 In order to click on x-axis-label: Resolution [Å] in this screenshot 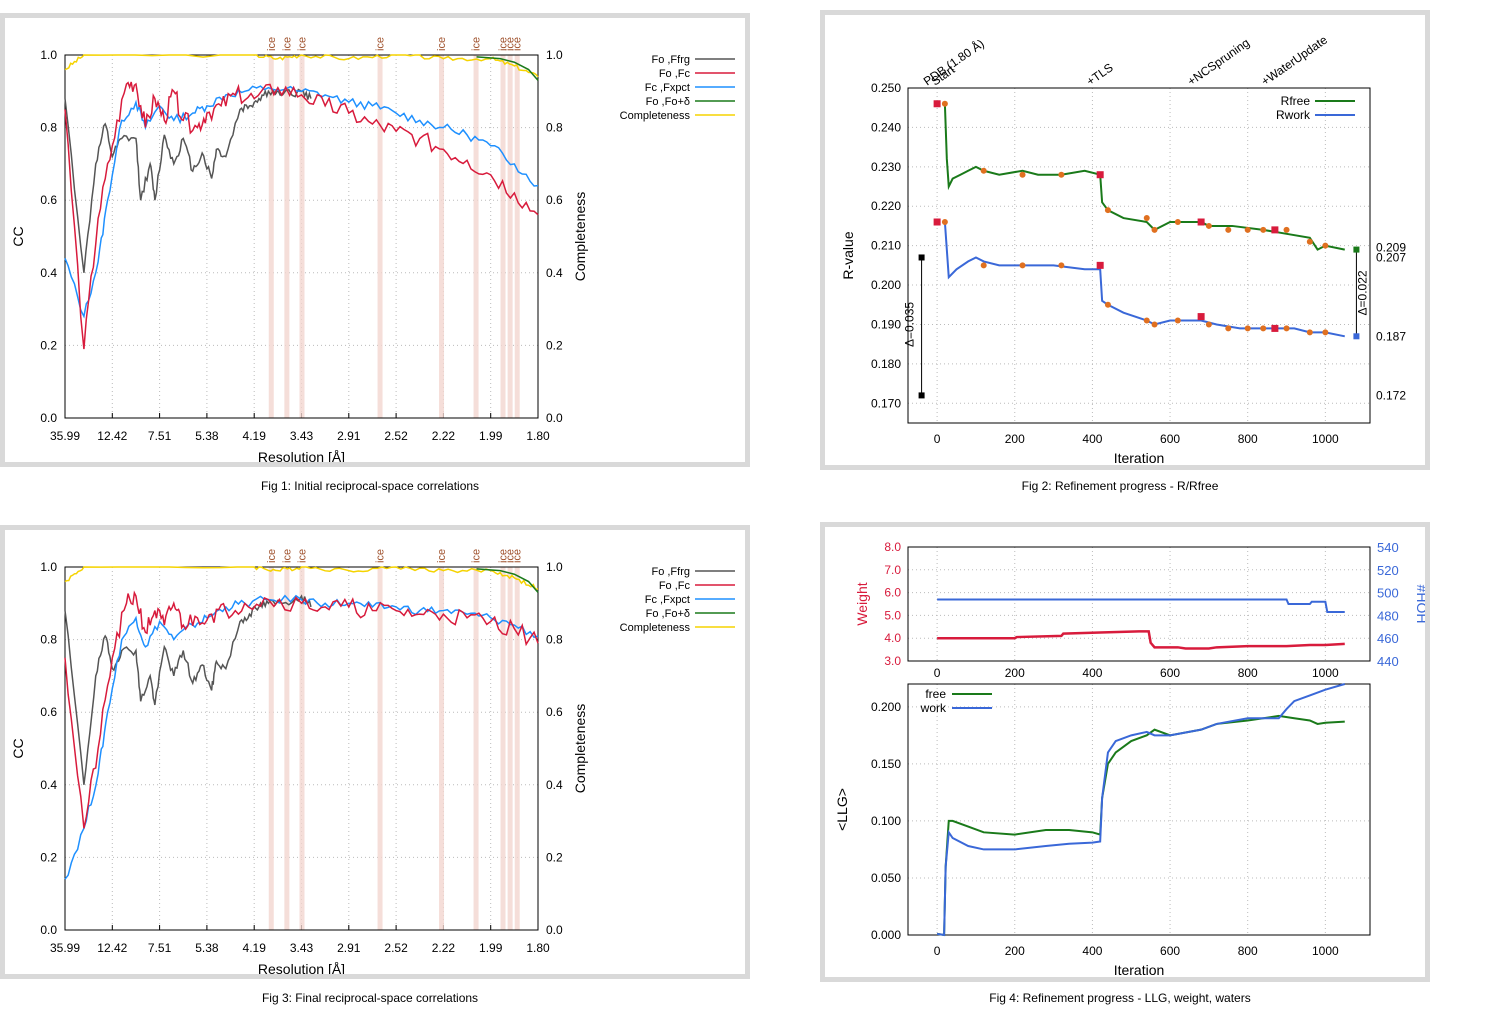, I will do `click(301, 455)`.